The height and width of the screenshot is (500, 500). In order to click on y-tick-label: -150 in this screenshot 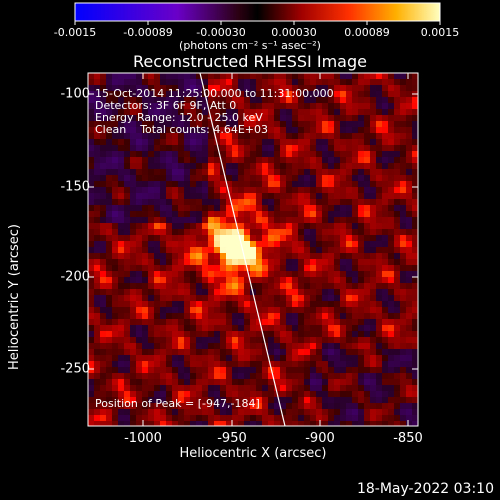, I will do `click(75, 187)`.